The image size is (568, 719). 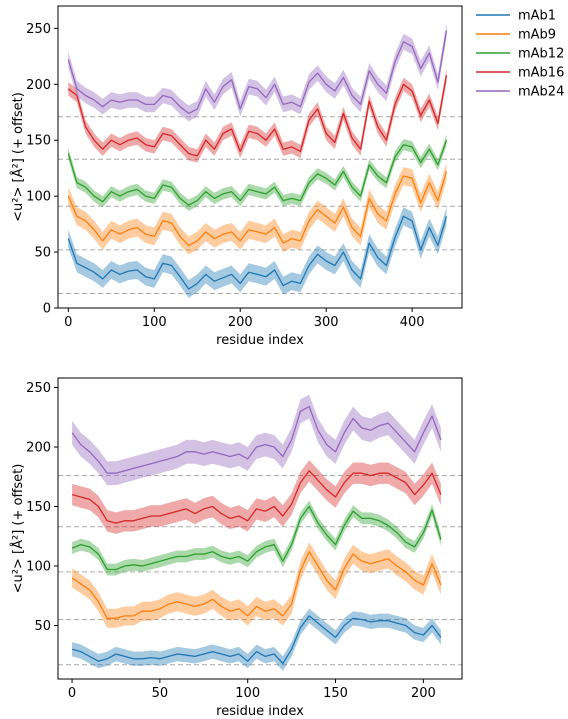 I want to click on x-tick-label: 50, so click(x=160, y=693).